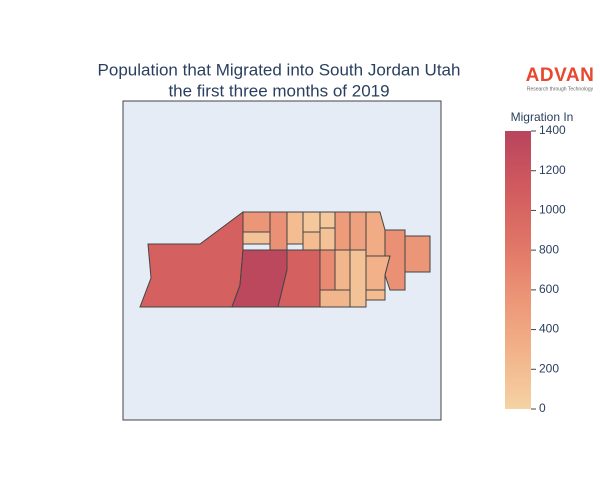 Image resolution: width=600 pixels, height=500 pixels. What do you see at coordinates (549, 289) in the screenshot?
I see `colorbar-tick-label: 600` at bounding box center [549, 289].